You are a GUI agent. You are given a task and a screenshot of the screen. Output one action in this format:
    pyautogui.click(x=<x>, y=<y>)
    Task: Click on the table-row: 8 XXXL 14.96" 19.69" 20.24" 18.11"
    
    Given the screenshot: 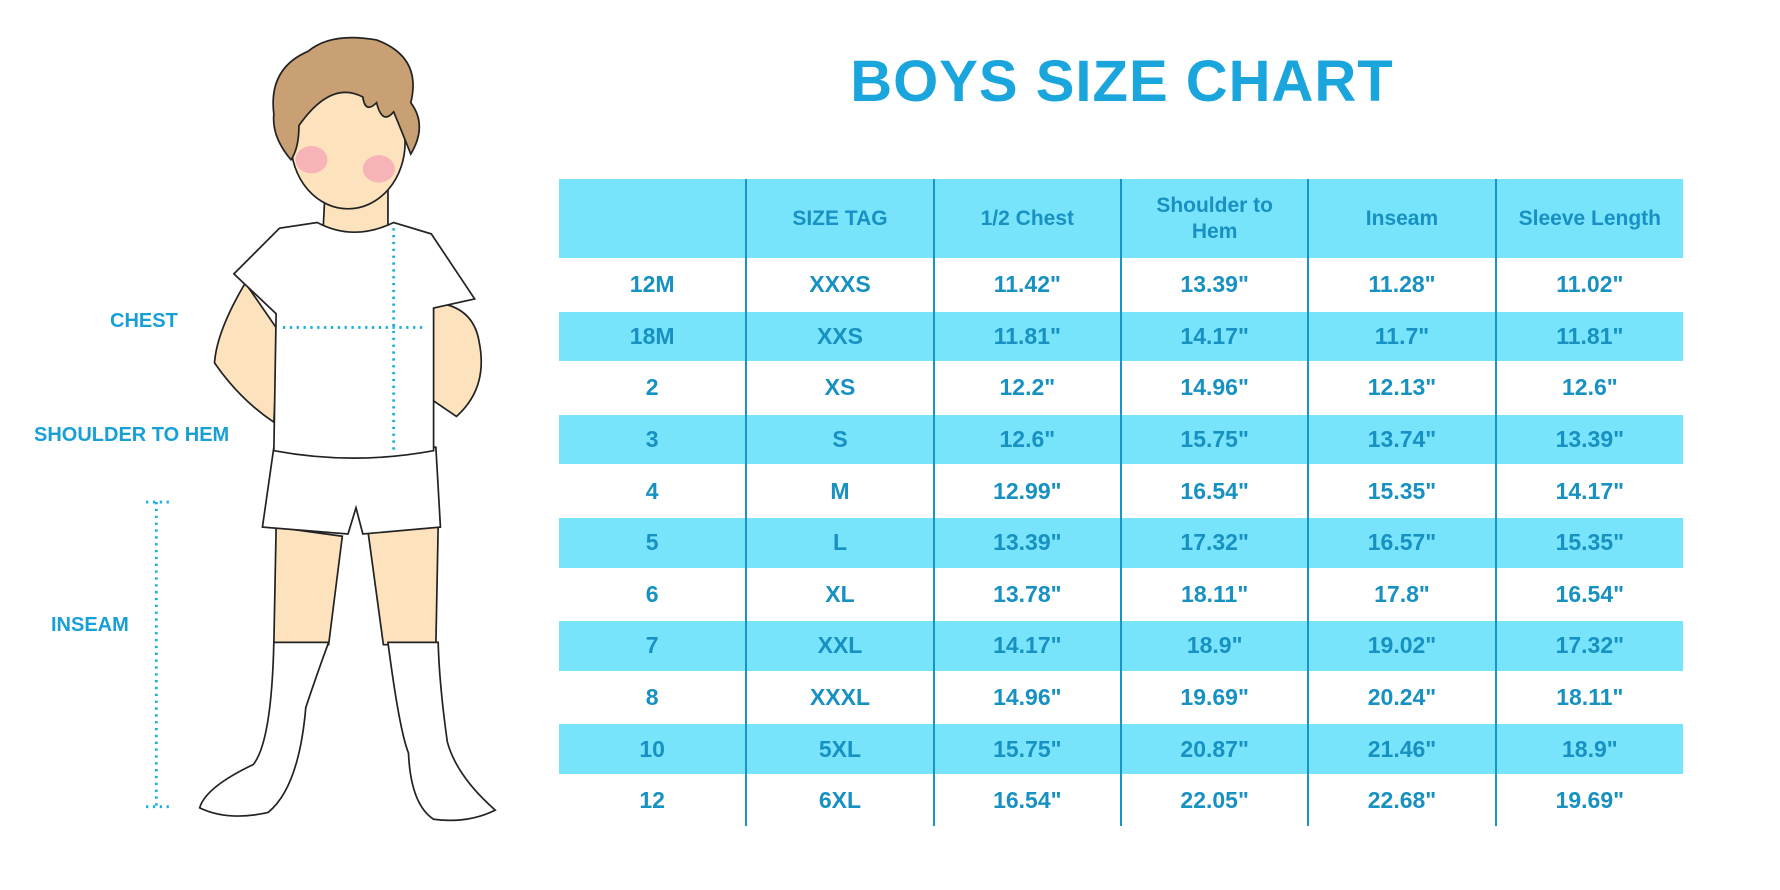 What is the action you would take?
    pyautogui.click(x=1121, y=697)
    